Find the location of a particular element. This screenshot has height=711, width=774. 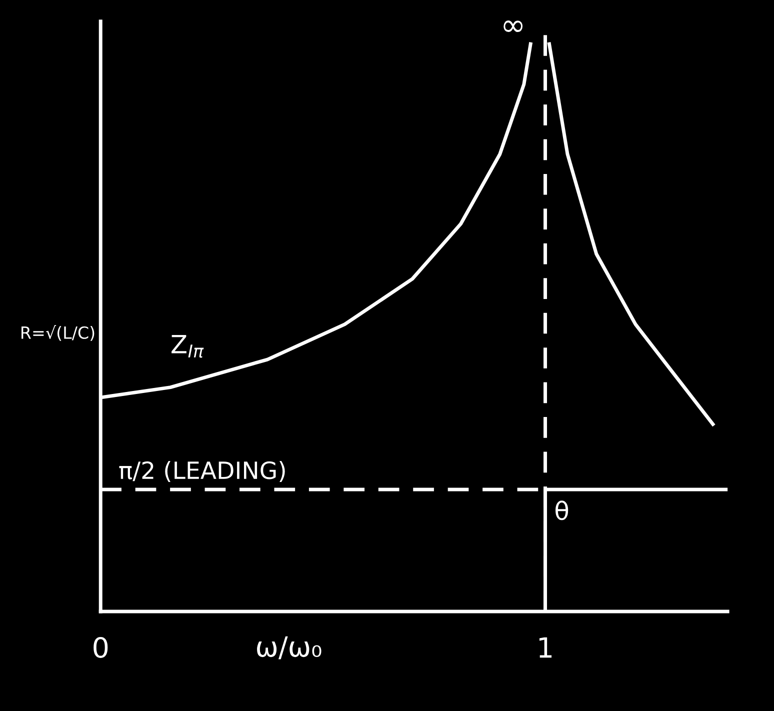

text: R=√(L/C) is located at coordinates (58, 333).